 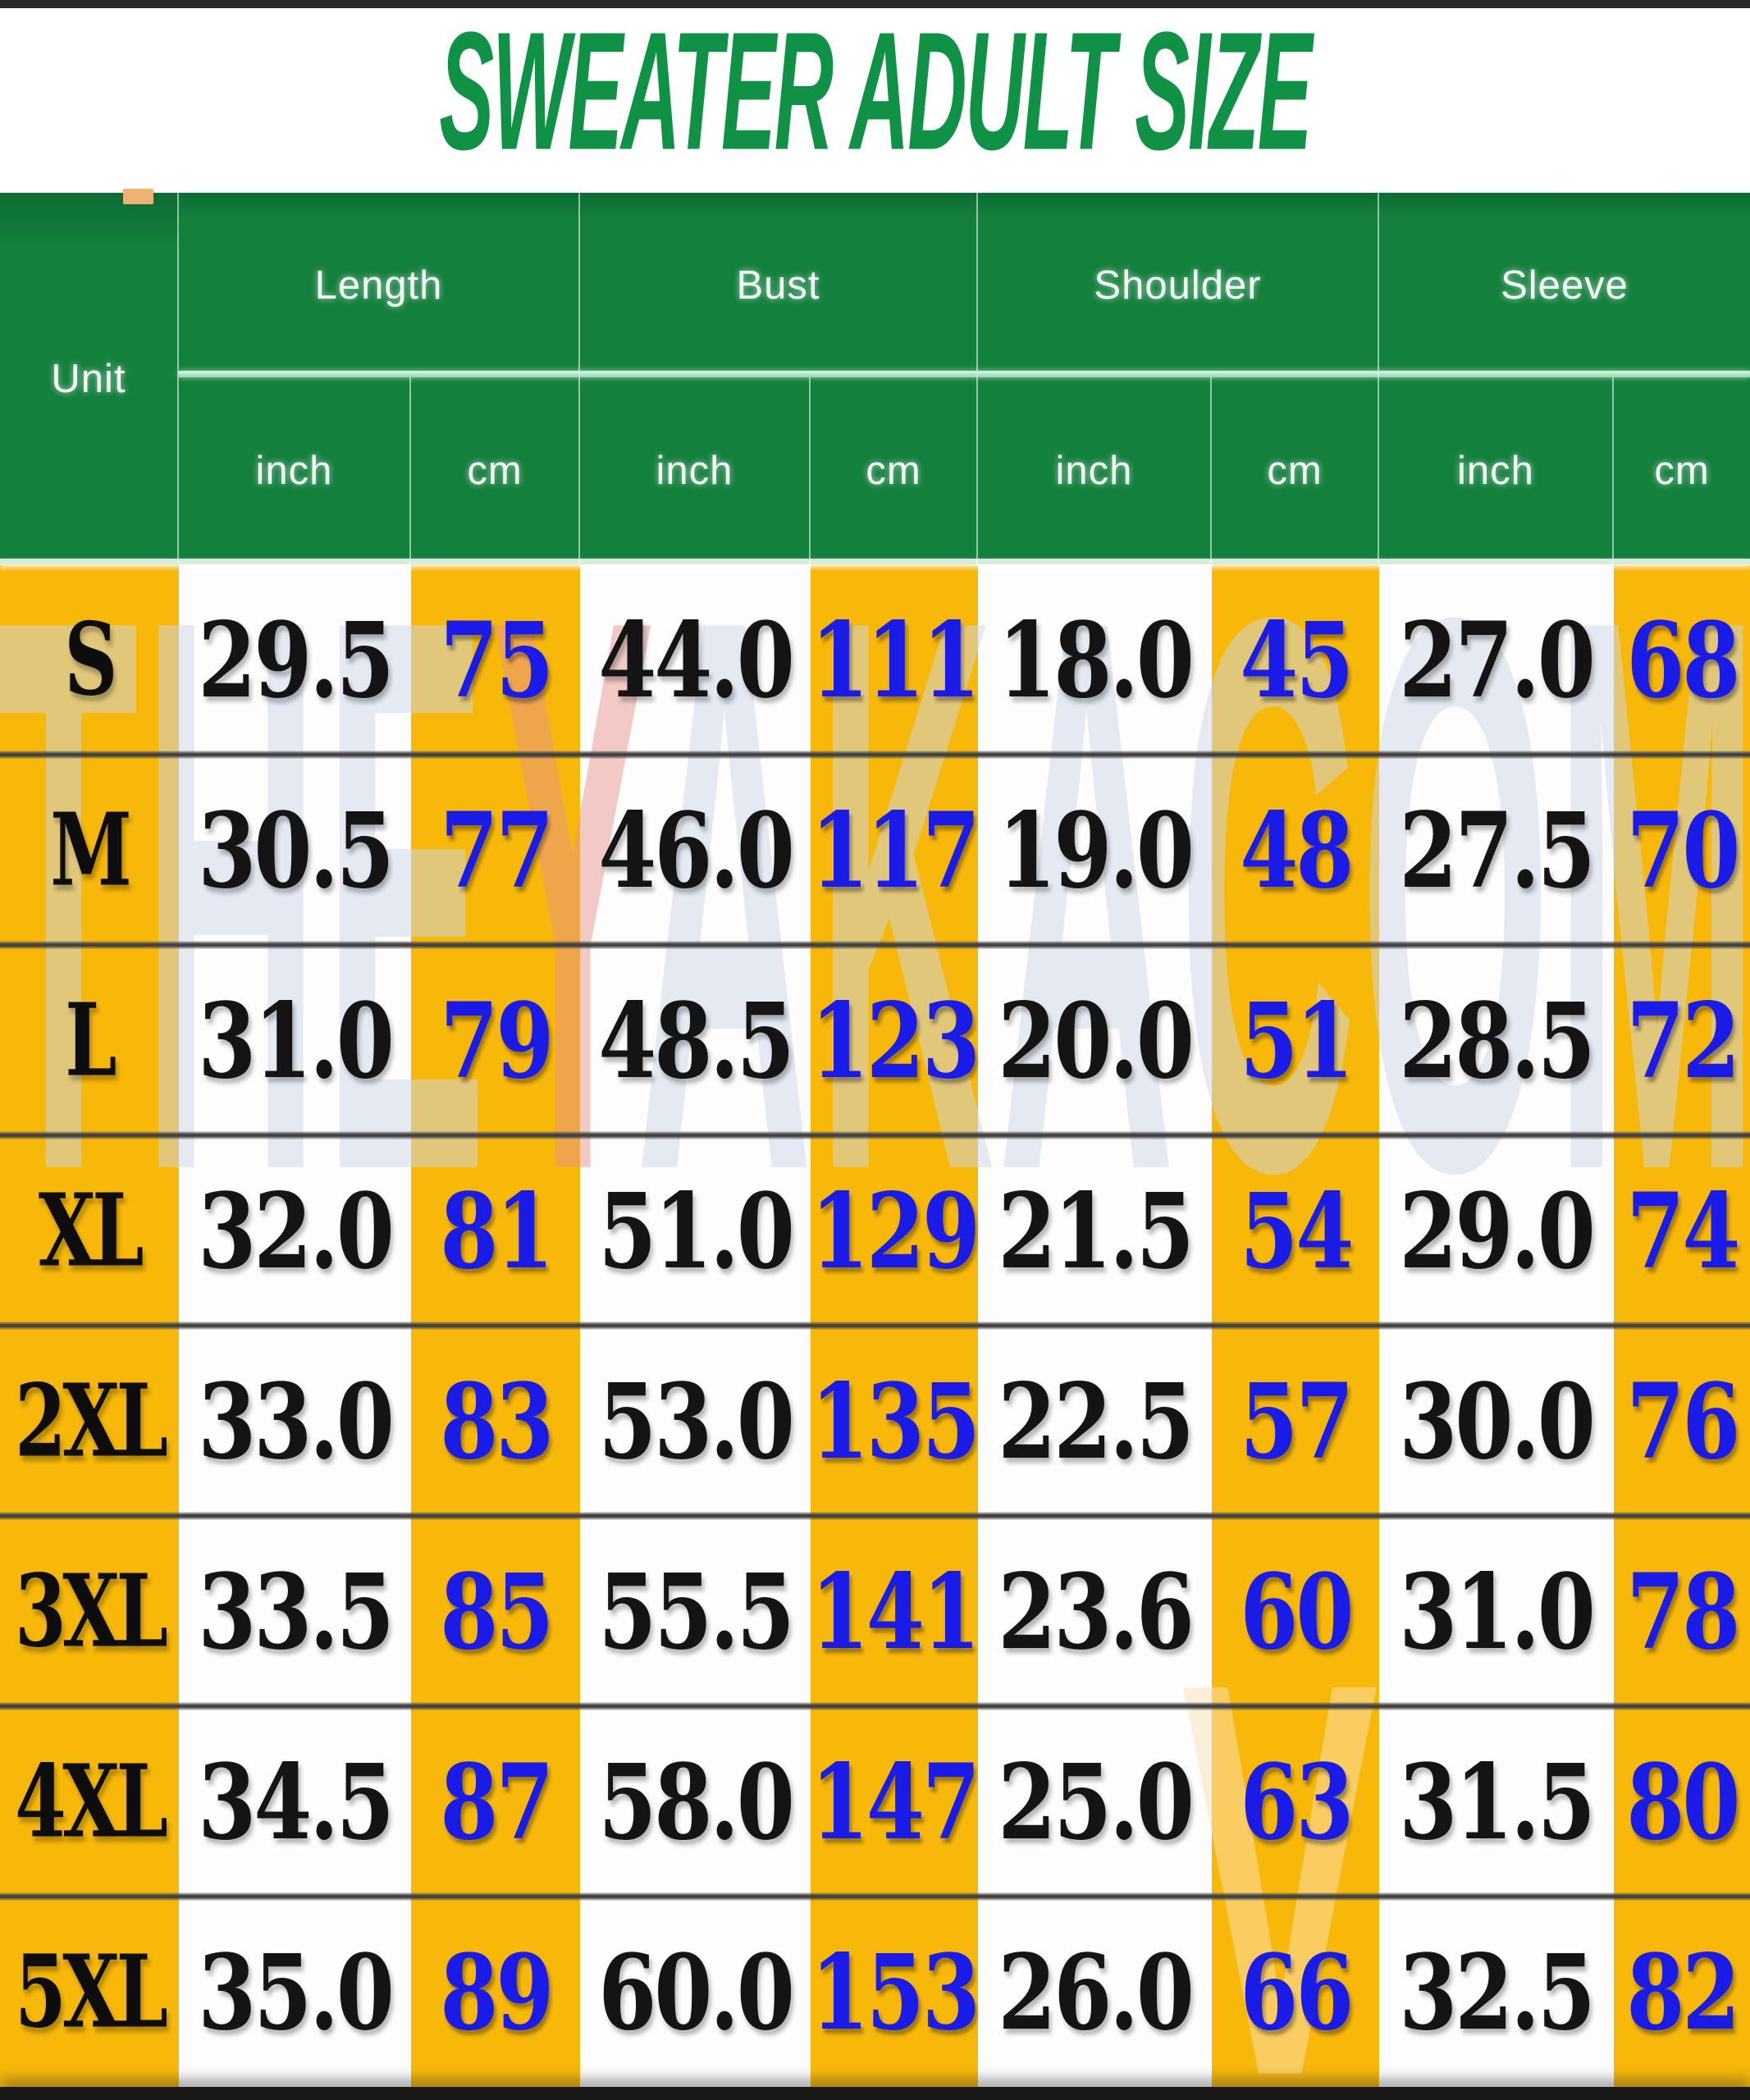 I want to click on size-cell: 4XL, so click(x=89, y=1802).